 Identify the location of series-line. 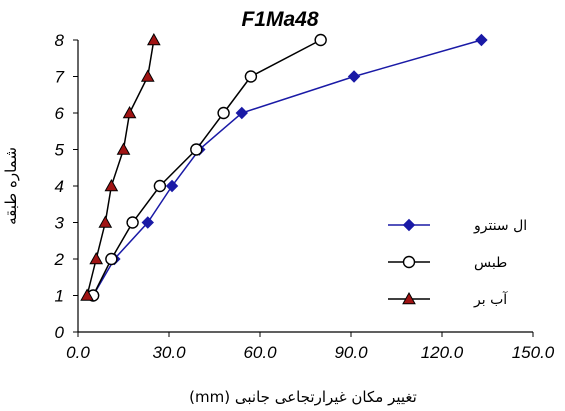
(120, 167).